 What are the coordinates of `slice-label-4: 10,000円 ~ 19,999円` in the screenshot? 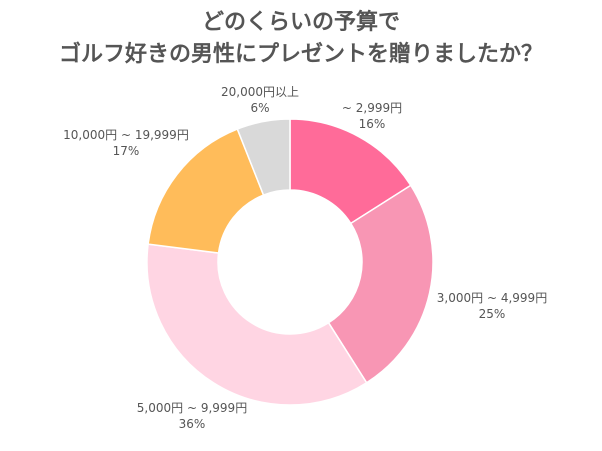 It's located at (126, 135).